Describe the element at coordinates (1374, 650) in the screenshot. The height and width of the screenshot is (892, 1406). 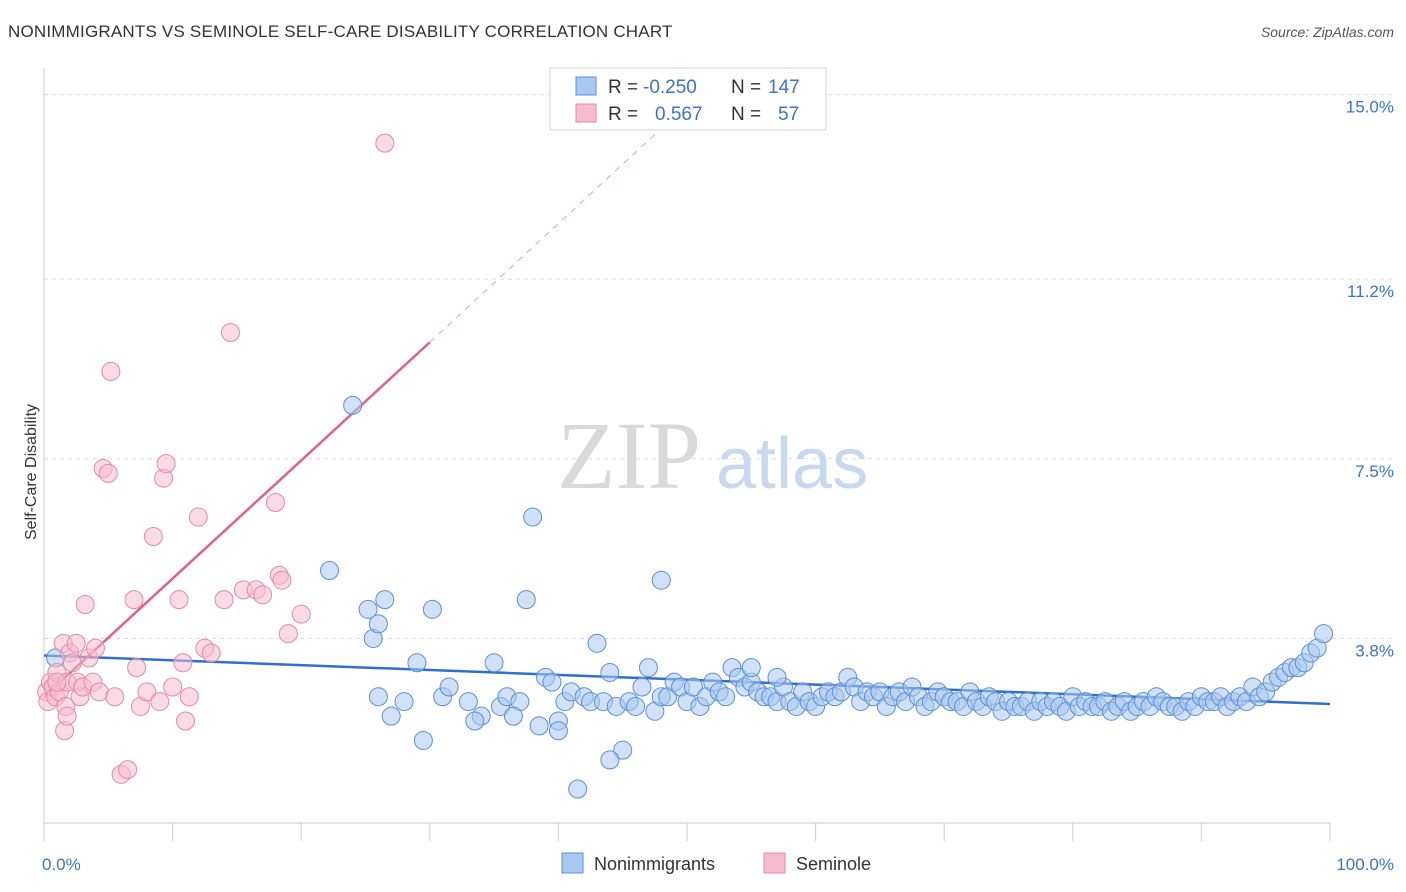
I see `y-tick-label-0: 3.8%` at that location.